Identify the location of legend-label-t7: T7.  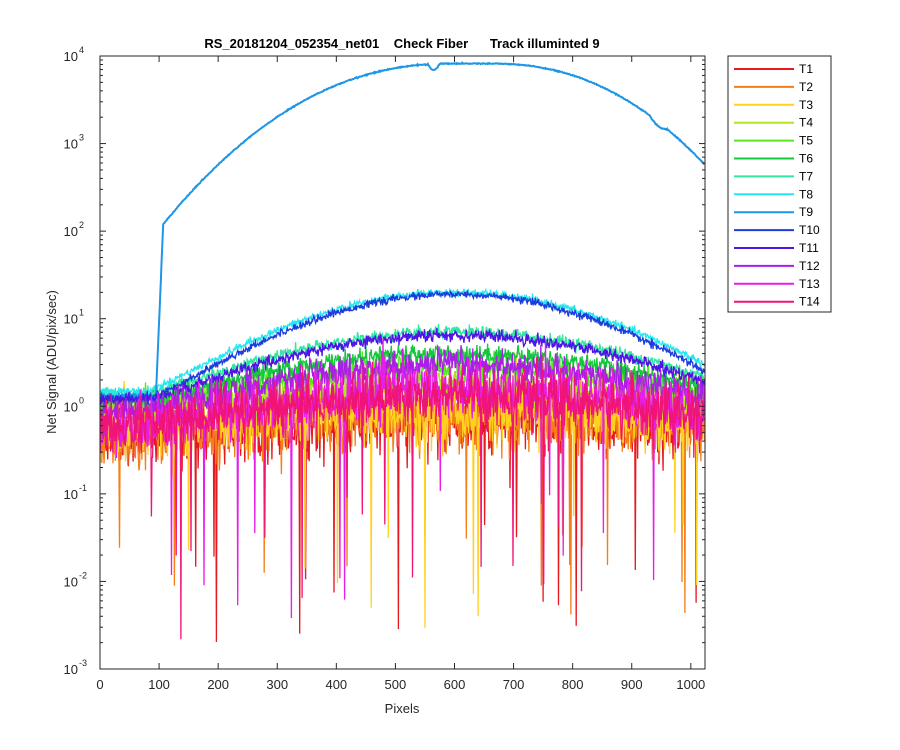
(806, 176).